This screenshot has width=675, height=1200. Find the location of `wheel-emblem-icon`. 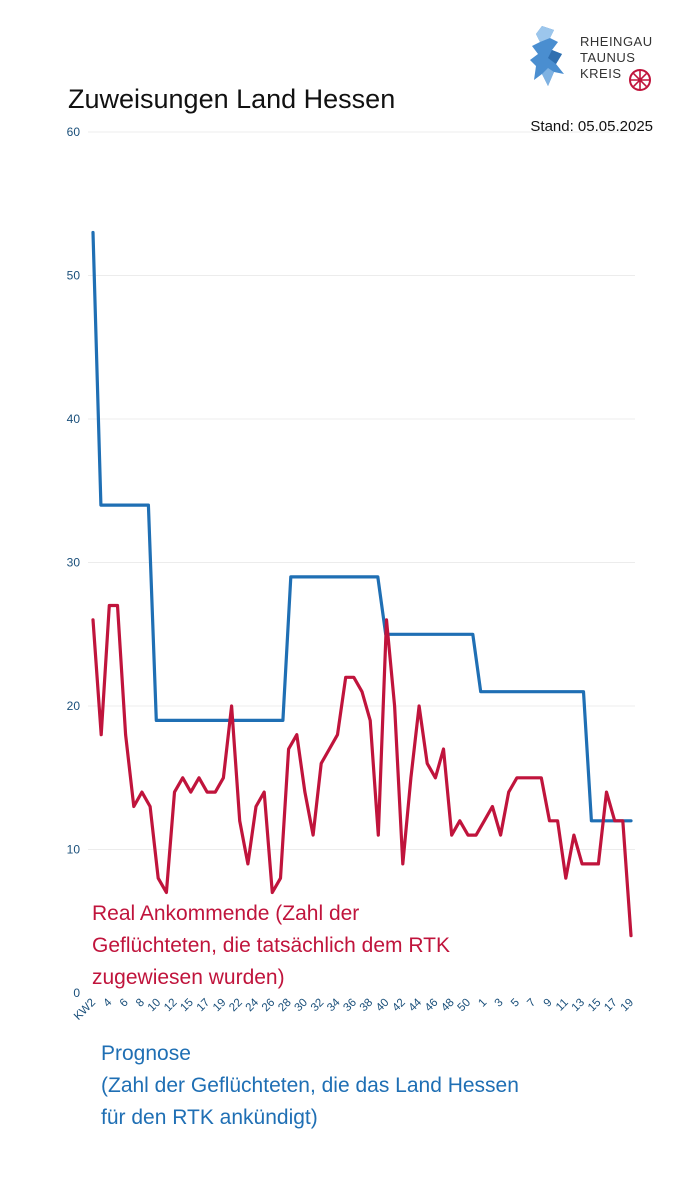

wheel-emblem-icon is located at coordinates (640, 80).